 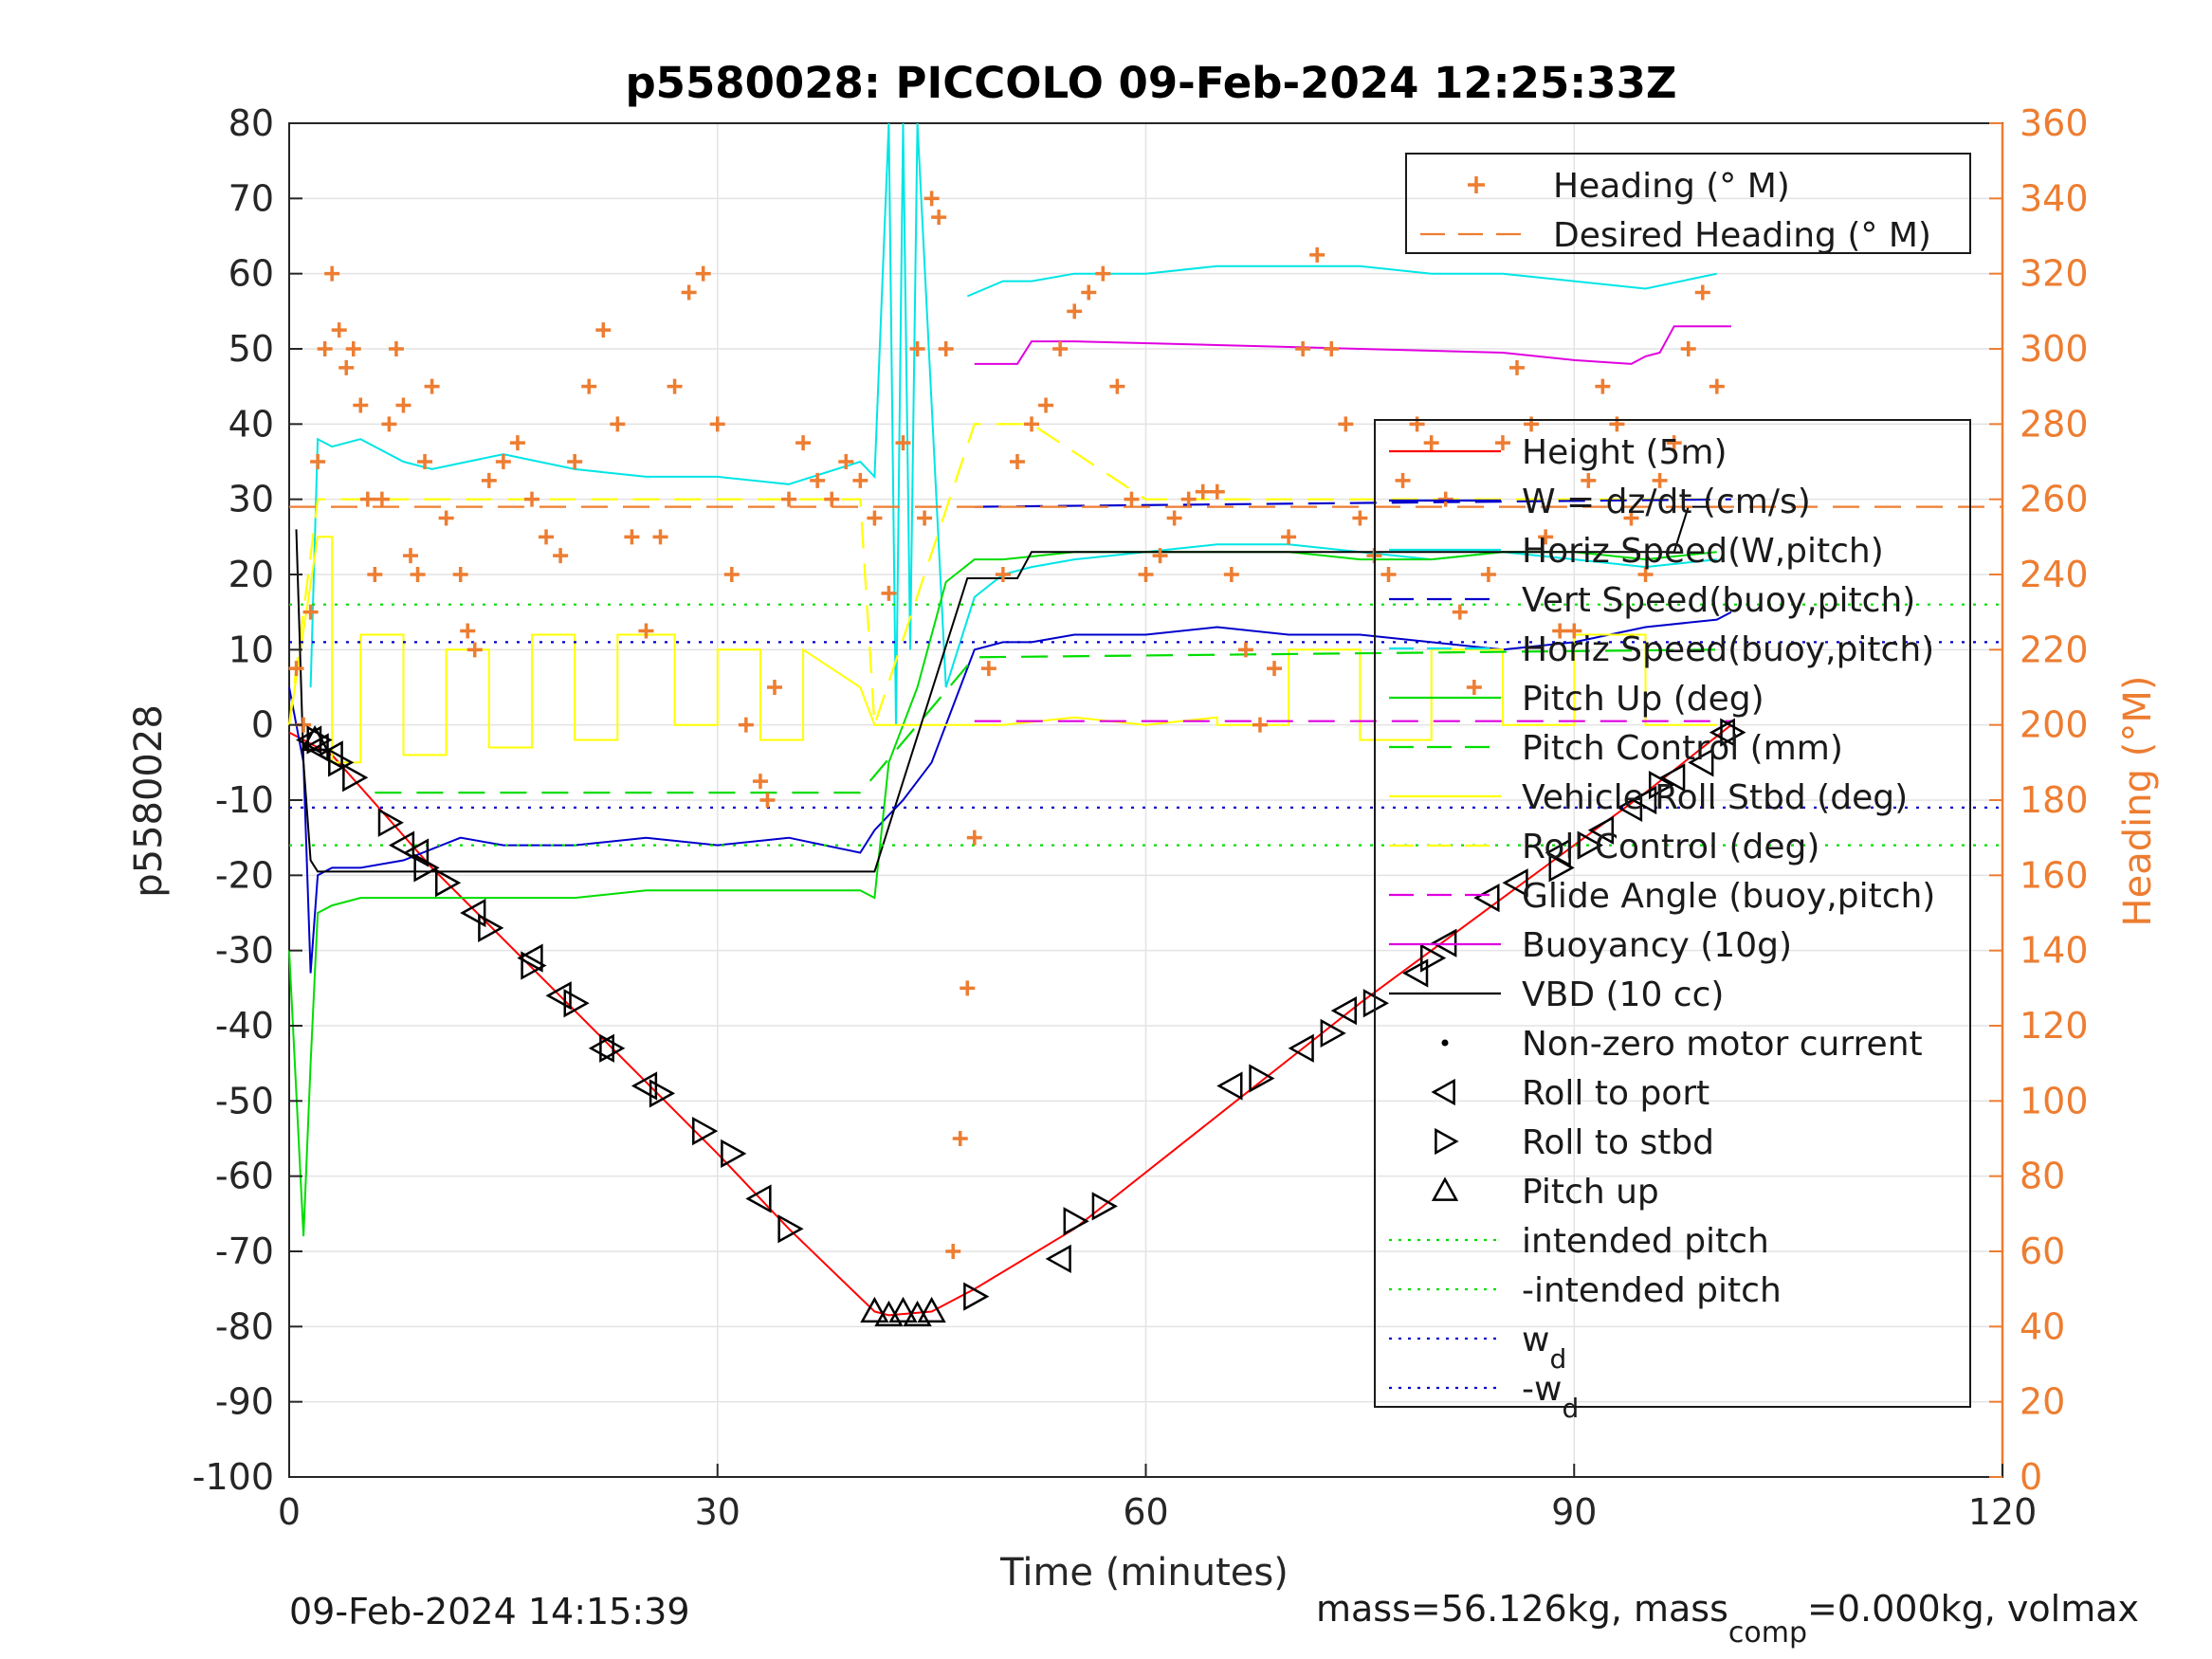 What do you see at coordinates (1447, 1141) in the screenshot?
I see `legend-marker` at bounding box center [1447, 1141].